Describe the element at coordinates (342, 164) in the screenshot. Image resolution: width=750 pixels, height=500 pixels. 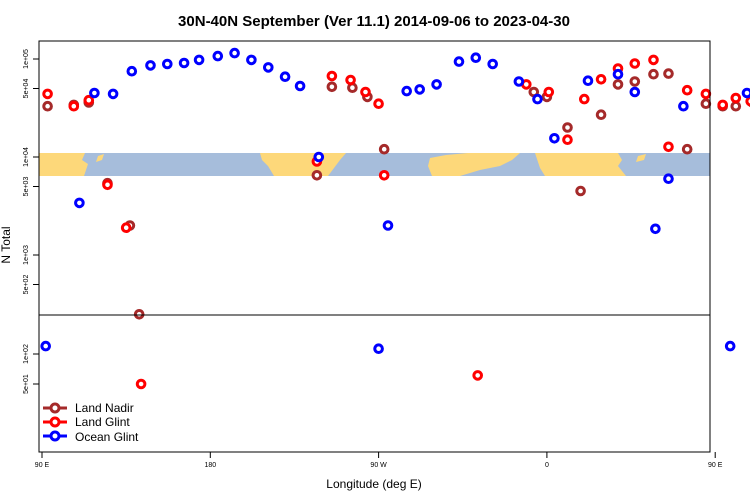
I see `land-masses` at that location.